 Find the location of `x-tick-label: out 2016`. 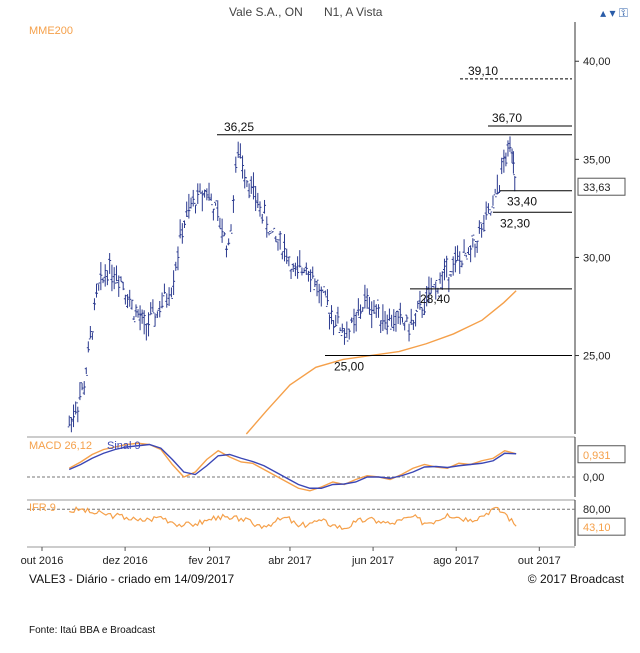

x-tick-label: out 2016 is located at coordinates (42, 561).